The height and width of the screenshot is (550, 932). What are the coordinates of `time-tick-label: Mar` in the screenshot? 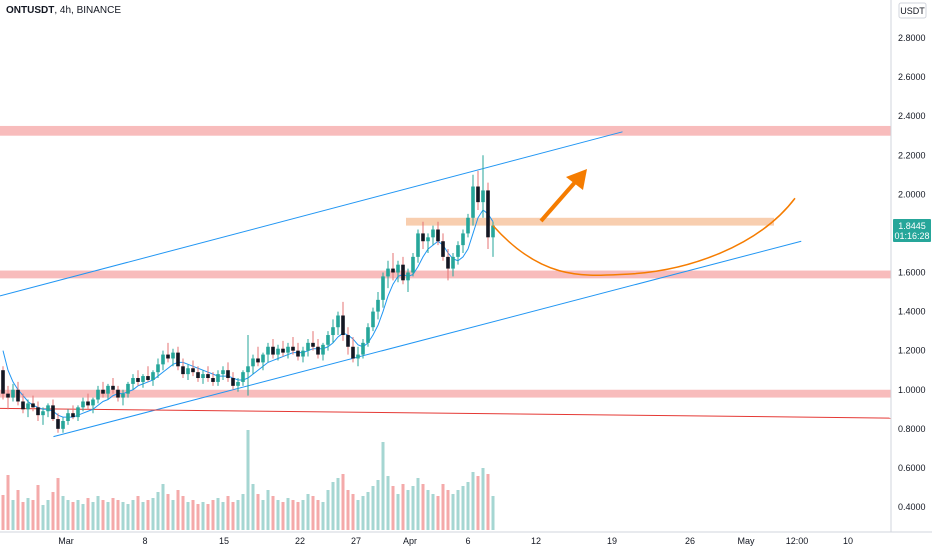 It's located at (66, 541).